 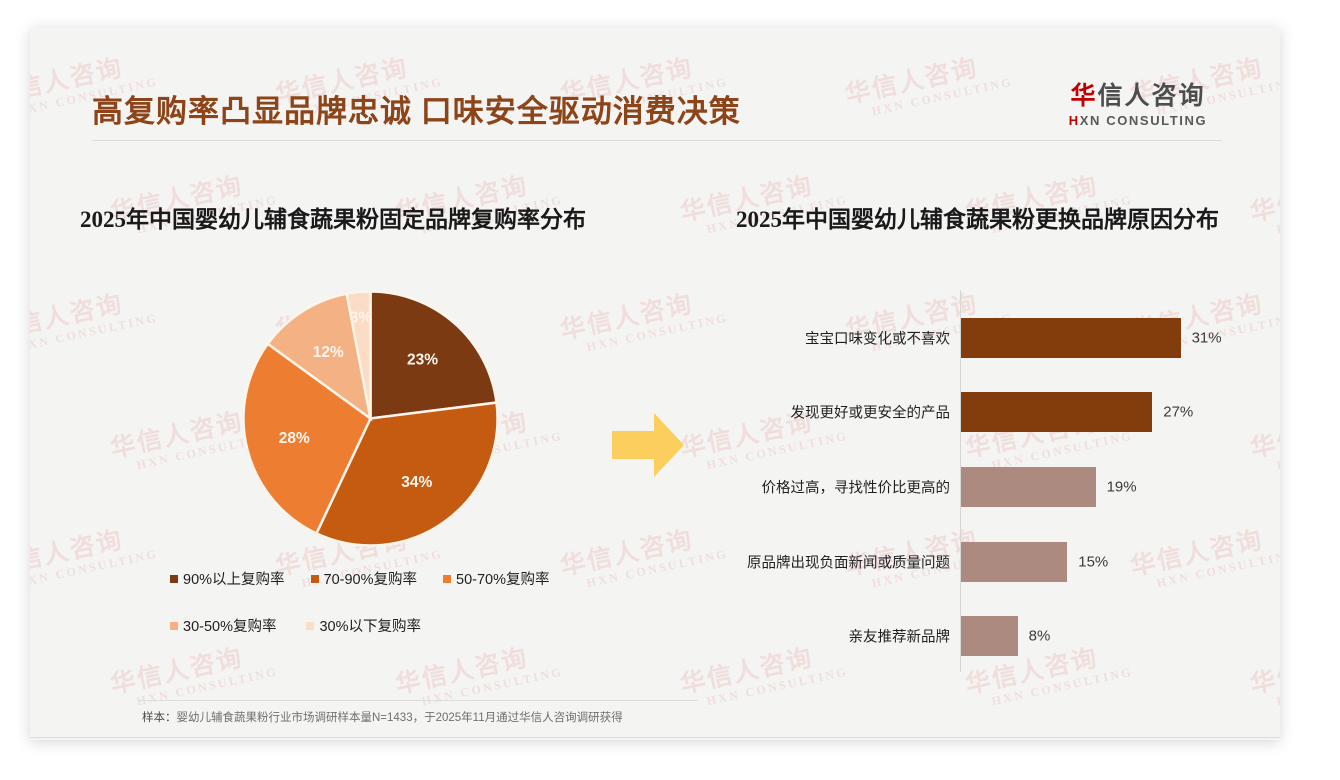 I want to click on legend-item-0: 90%以上复购率, so click(x=227, y=578).